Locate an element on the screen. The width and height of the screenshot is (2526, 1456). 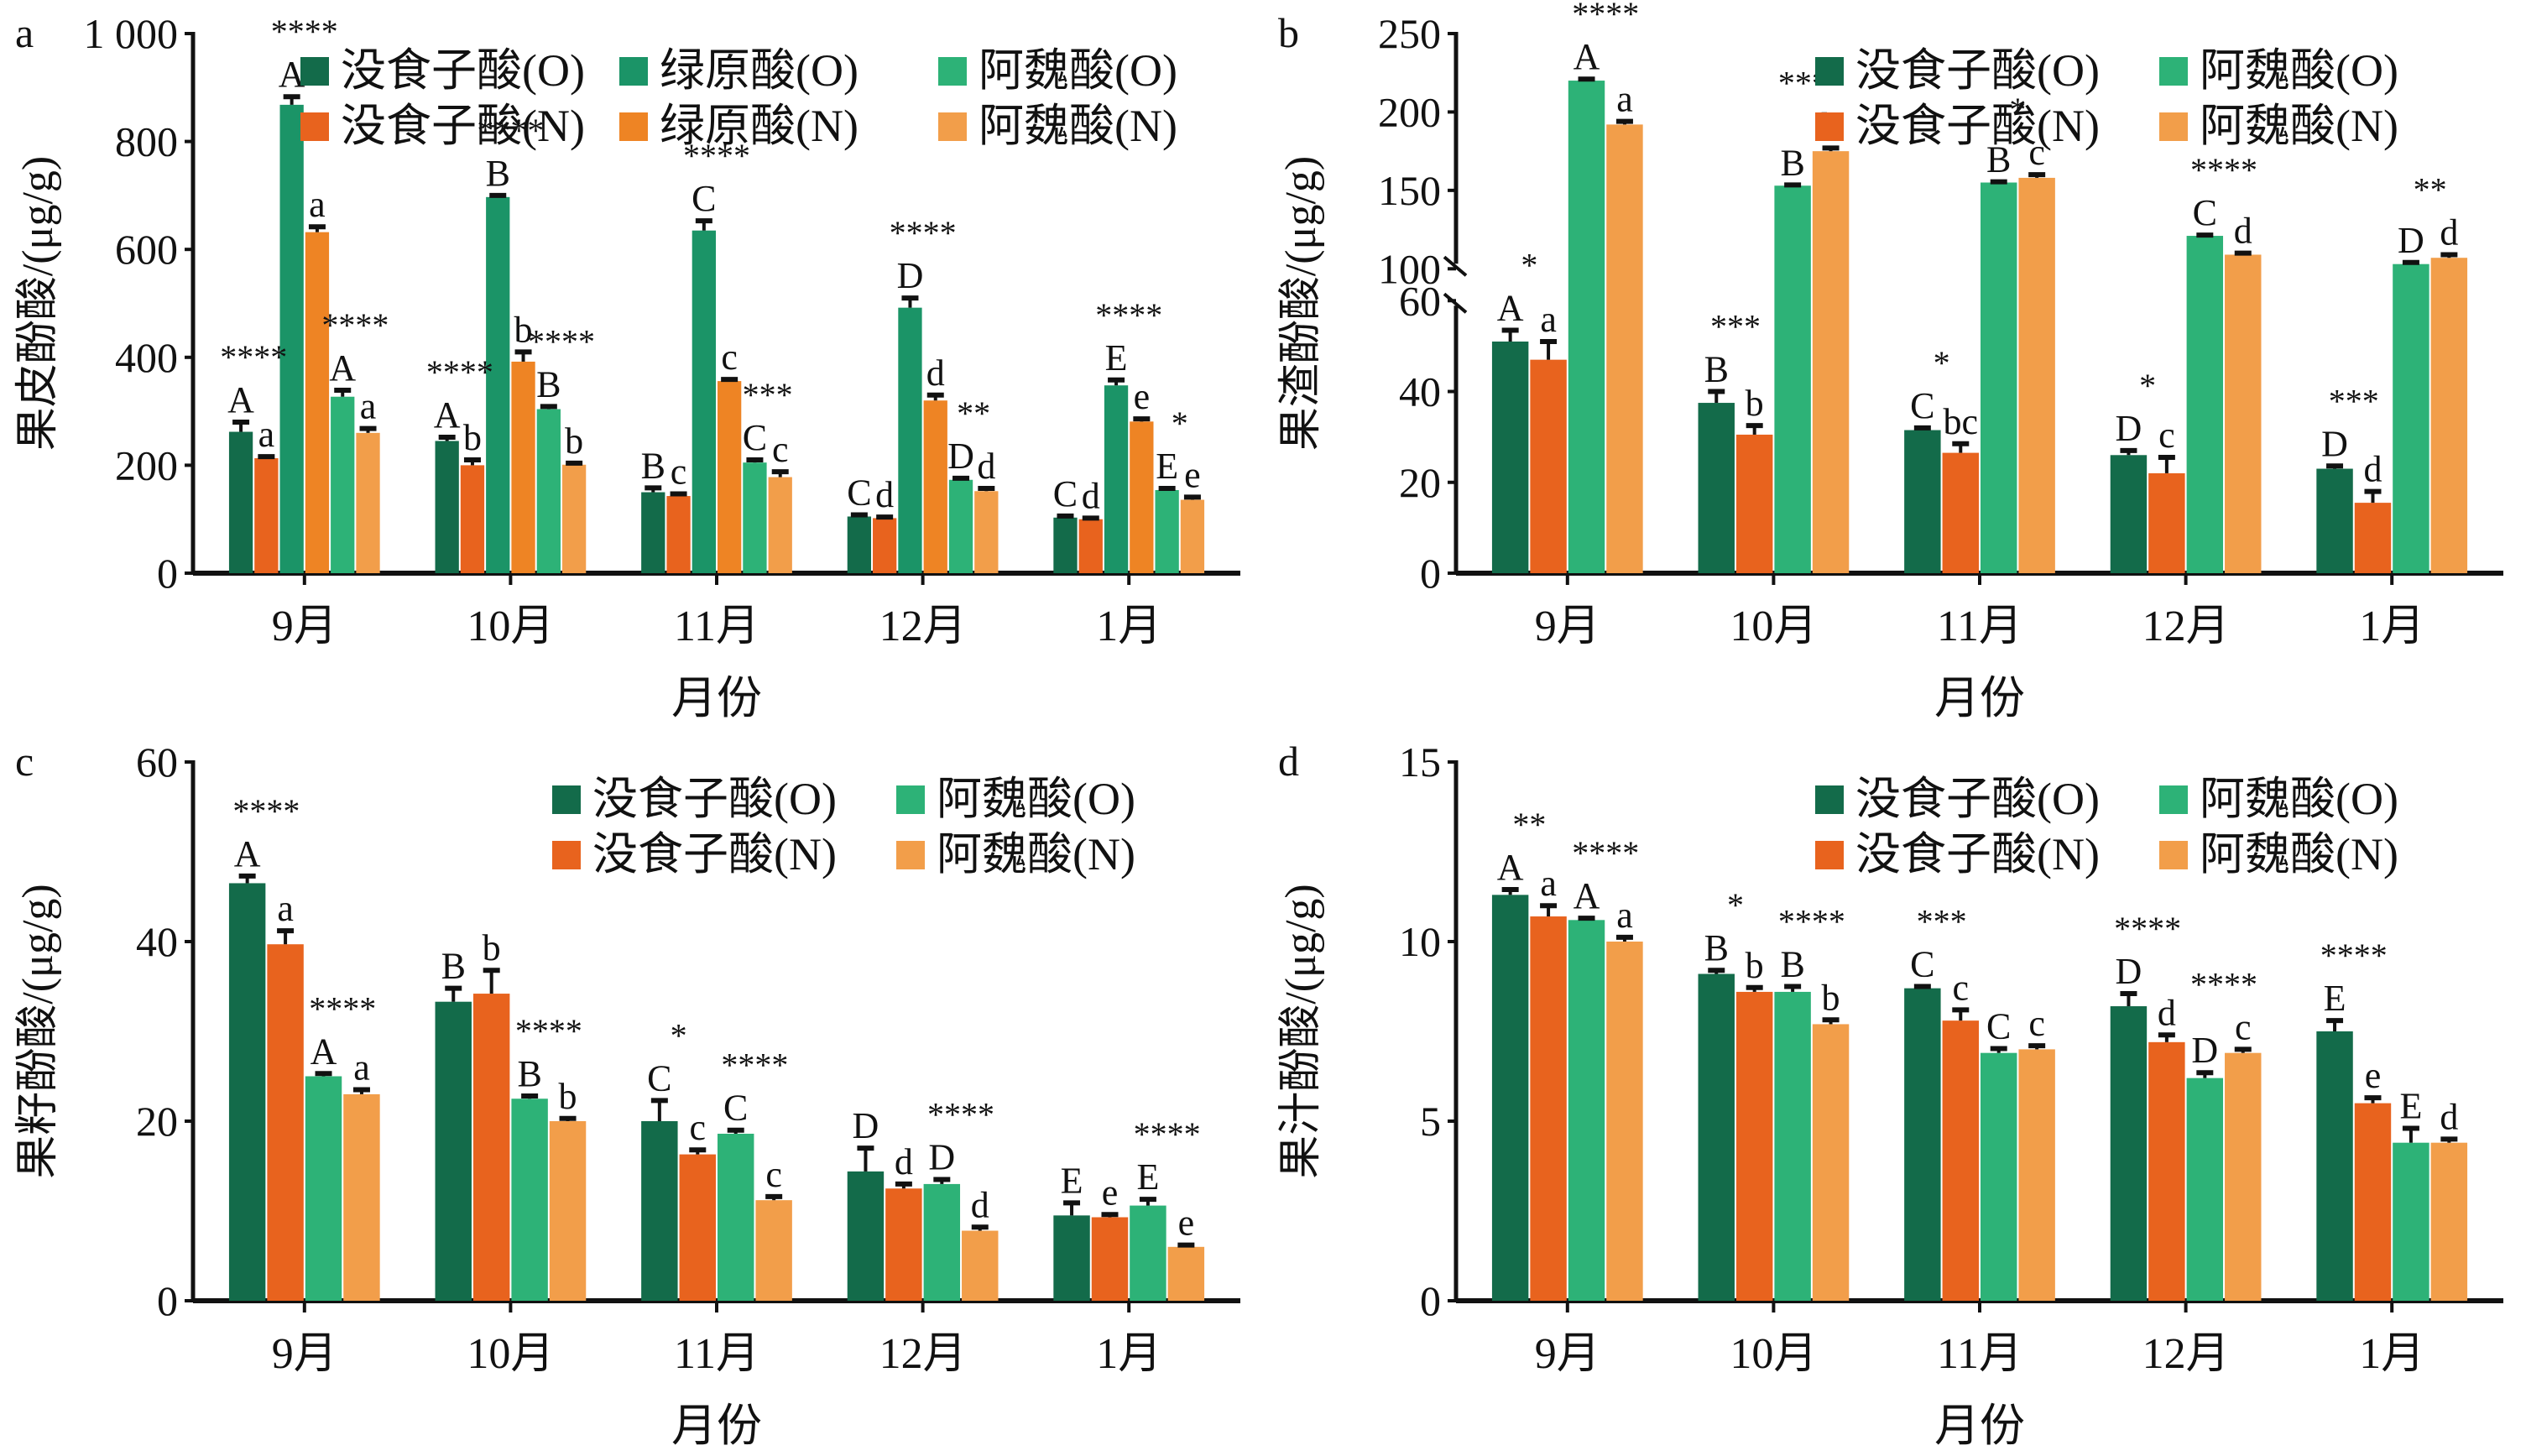
chart-a-x-tick-label: 1月 is located at coordinates (1129, 626).